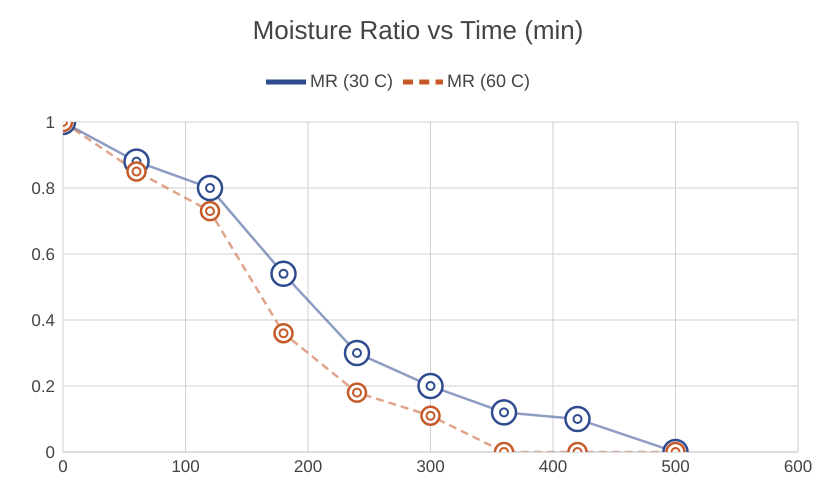 This screenshot has height=500, width=836. What do you see at coordinates (798, 466) in the screenshot?
I see `x-tick-label: 600` at bounding box center [798, 466].